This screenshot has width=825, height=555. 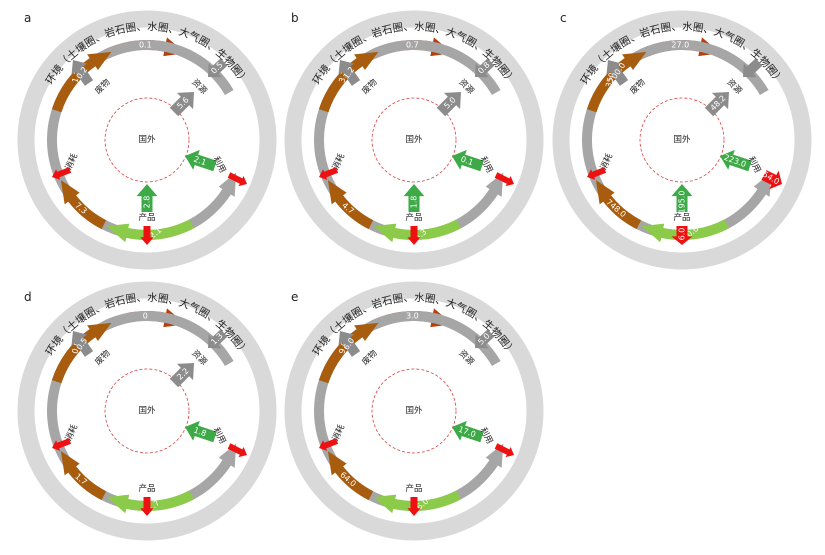 What do you see at coordinates (343, 347) in the screenshot?
I see `left-flow-value: 9.0` at bounding box center [343, 347].